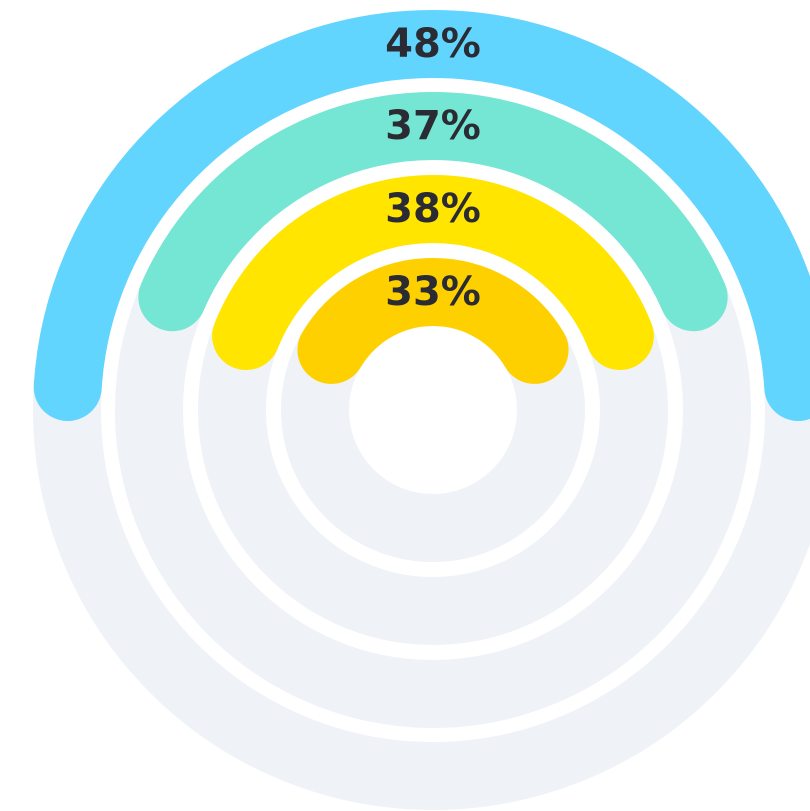 The height and width of the screenshot is (811, 810). I want to click on value-label: 48%, so click(433, 44).